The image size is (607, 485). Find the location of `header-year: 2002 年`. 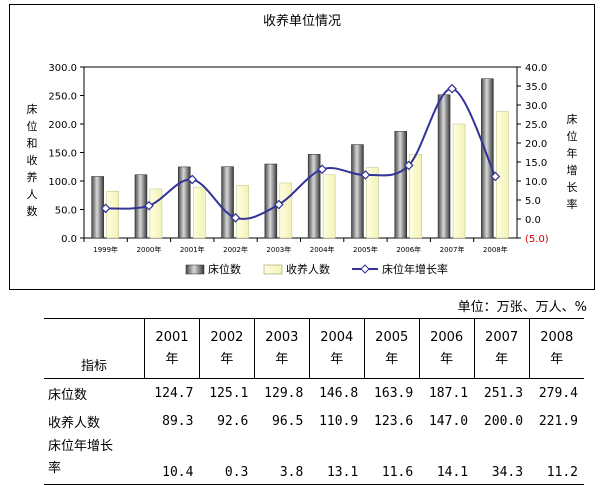

header-year: 2002 年 is located at coordinates (226, 348).